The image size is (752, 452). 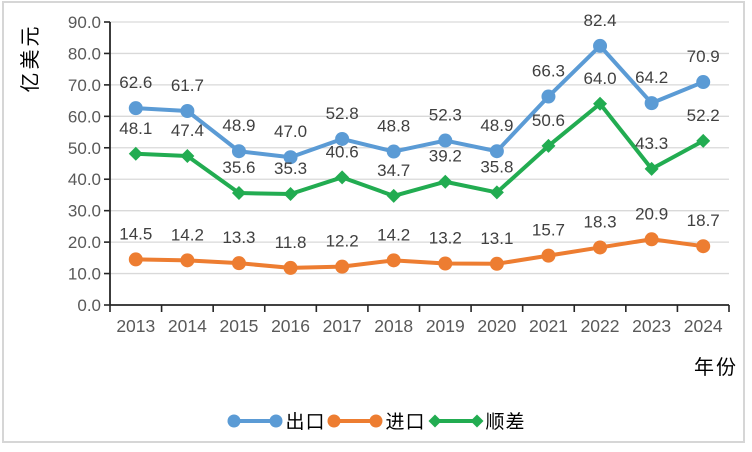 What do you see at coordinates (238, 167) in the screenshot?
I see `data-label-surplus: 35.6` at bounding box center [238, 167].